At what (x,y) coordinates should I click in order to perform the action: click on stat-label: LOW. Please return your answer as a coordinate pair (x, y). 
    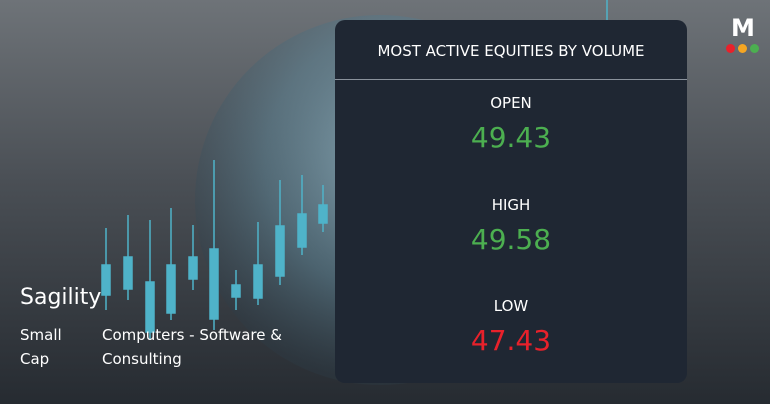
    Looking at the image, I should click on (511, 306).